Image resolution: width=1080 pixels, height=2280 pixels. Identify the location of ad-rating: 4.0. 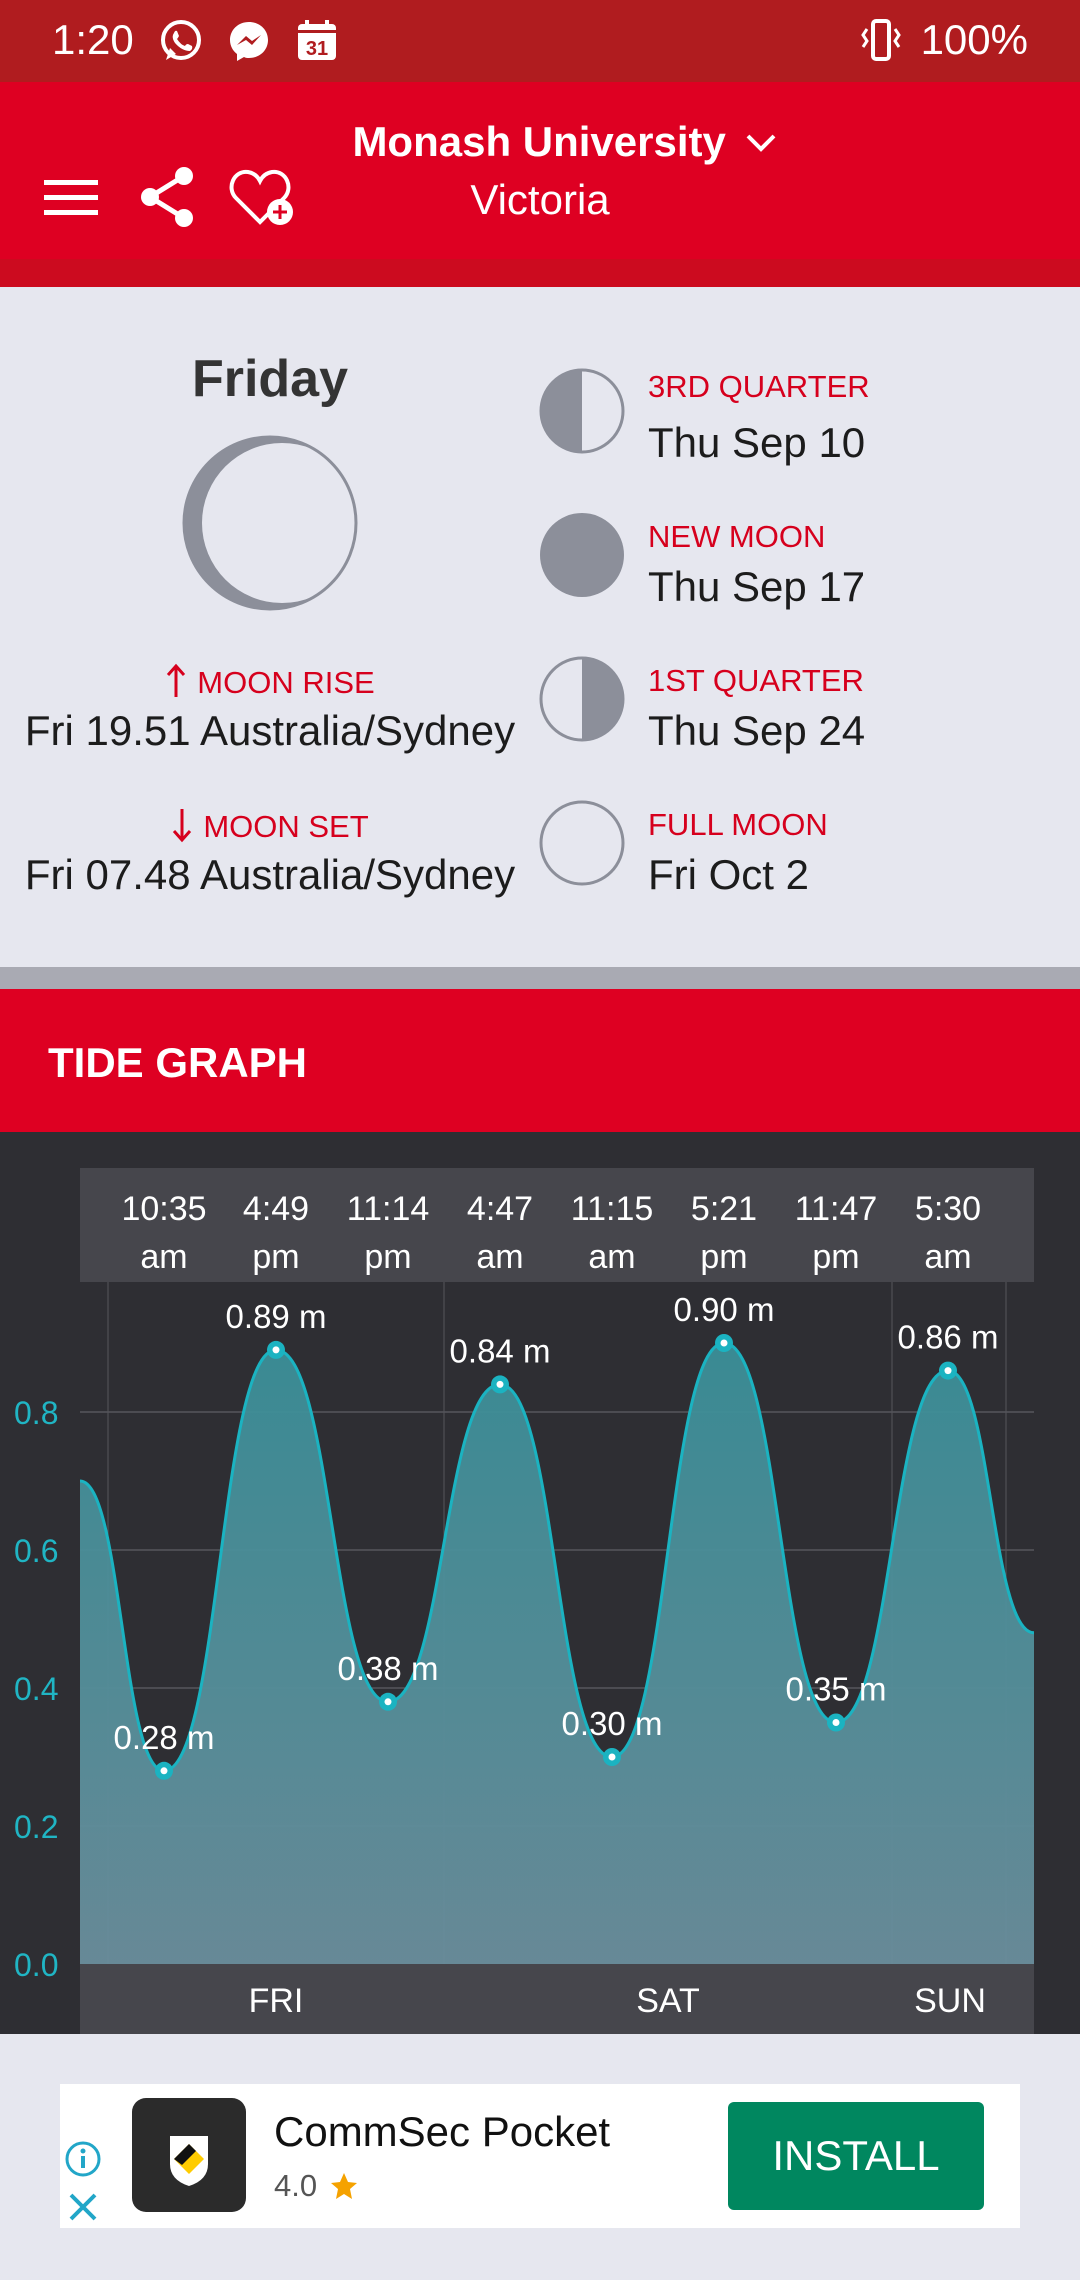
(316, 2186).